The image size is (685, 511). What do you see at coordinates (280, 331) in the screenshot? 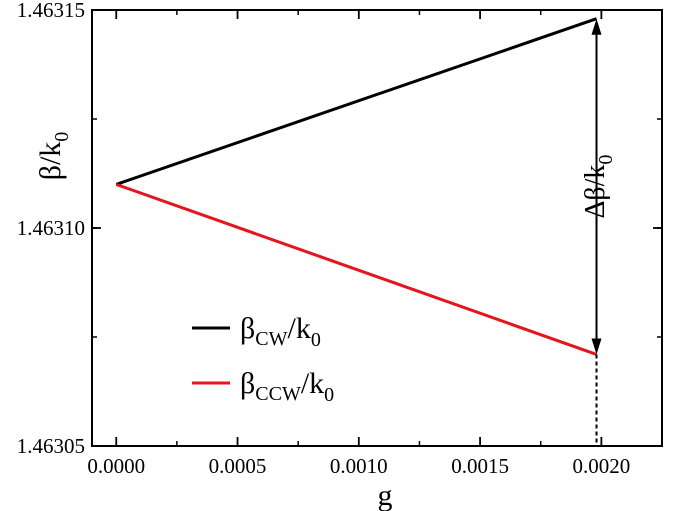
I see `legend-label: βCW/k0` at bounding box center [280, 331].